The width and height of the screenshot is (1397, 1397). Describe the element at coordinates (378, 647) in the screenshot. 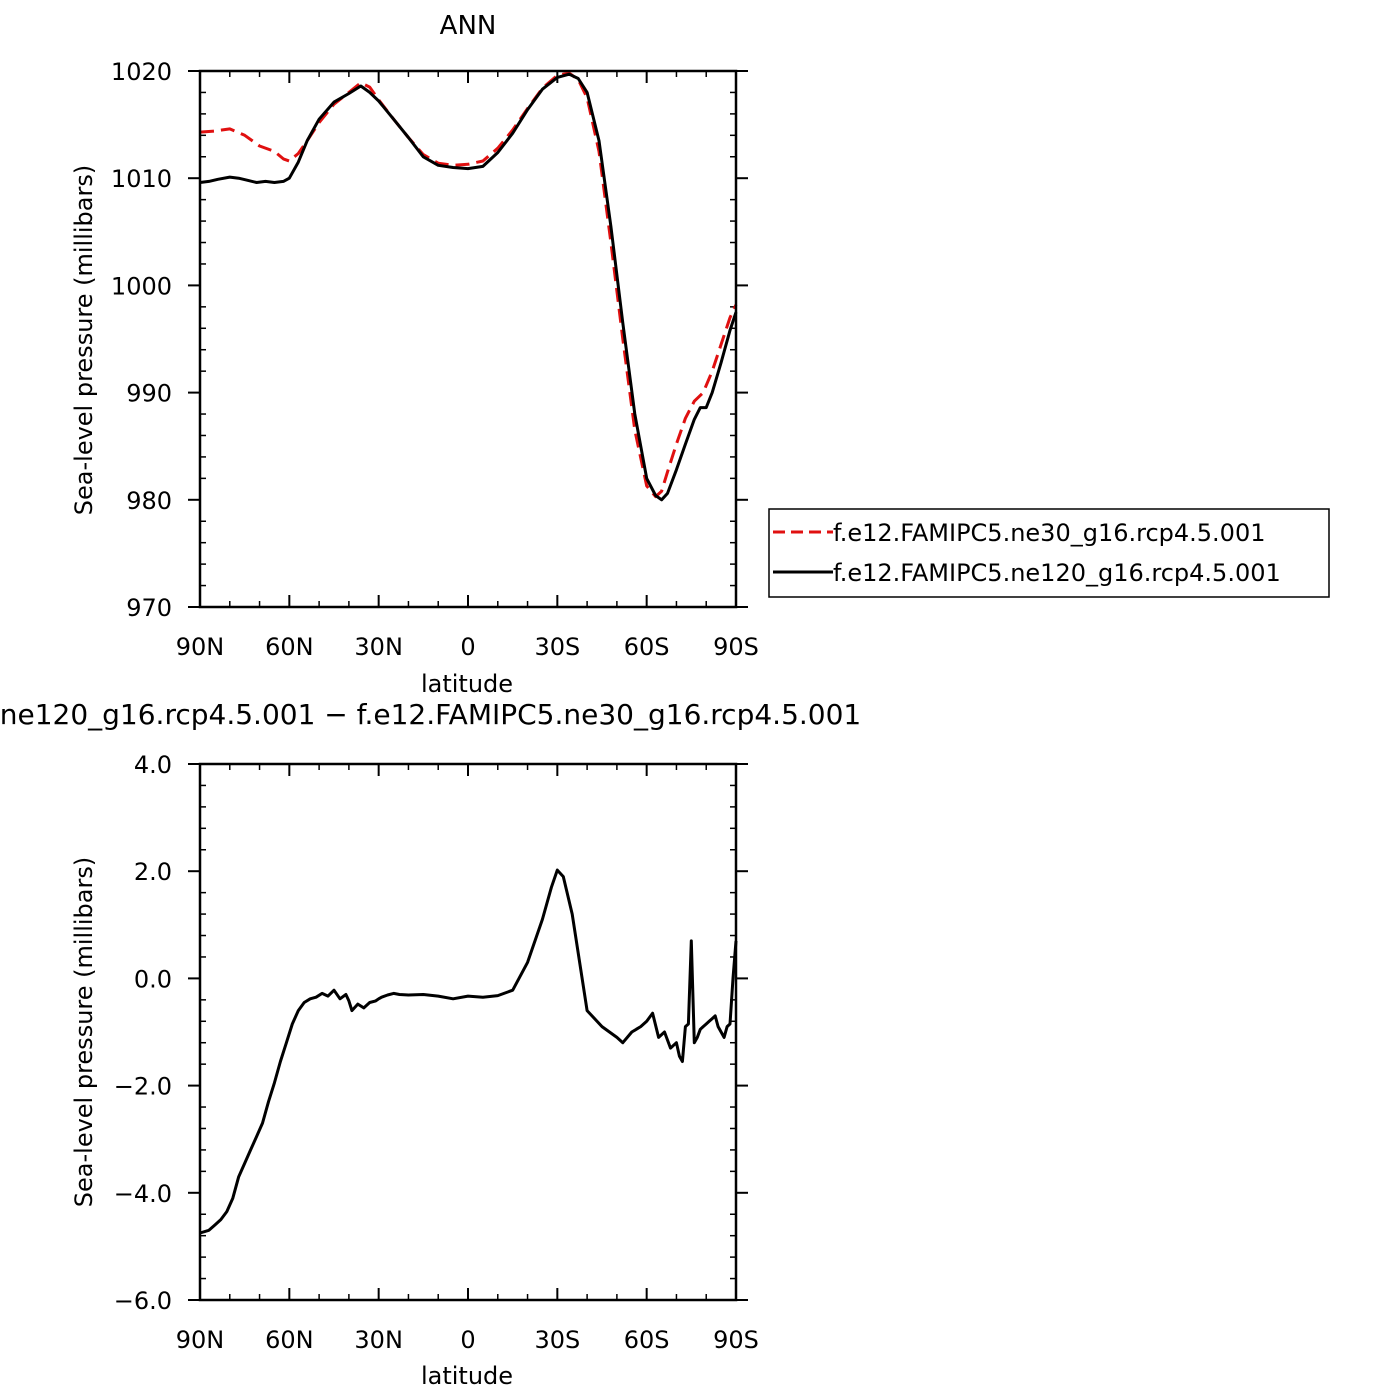

I see `top-x-tick-label: 30N` at that location.